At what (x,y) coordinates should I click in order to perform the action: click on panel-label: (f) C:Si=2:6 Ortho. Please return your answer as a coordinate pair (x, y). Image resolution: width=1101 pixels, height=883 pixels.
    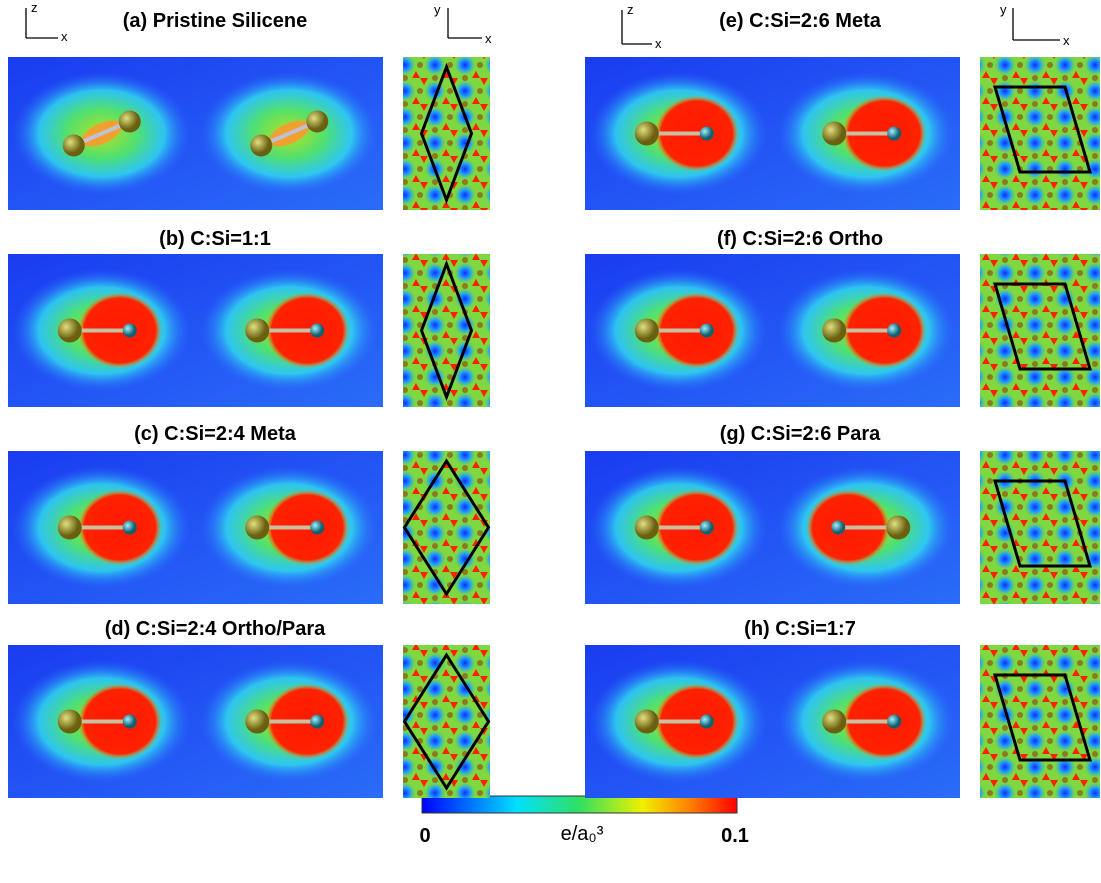
    Looking at the image, I should click on (800, 239).